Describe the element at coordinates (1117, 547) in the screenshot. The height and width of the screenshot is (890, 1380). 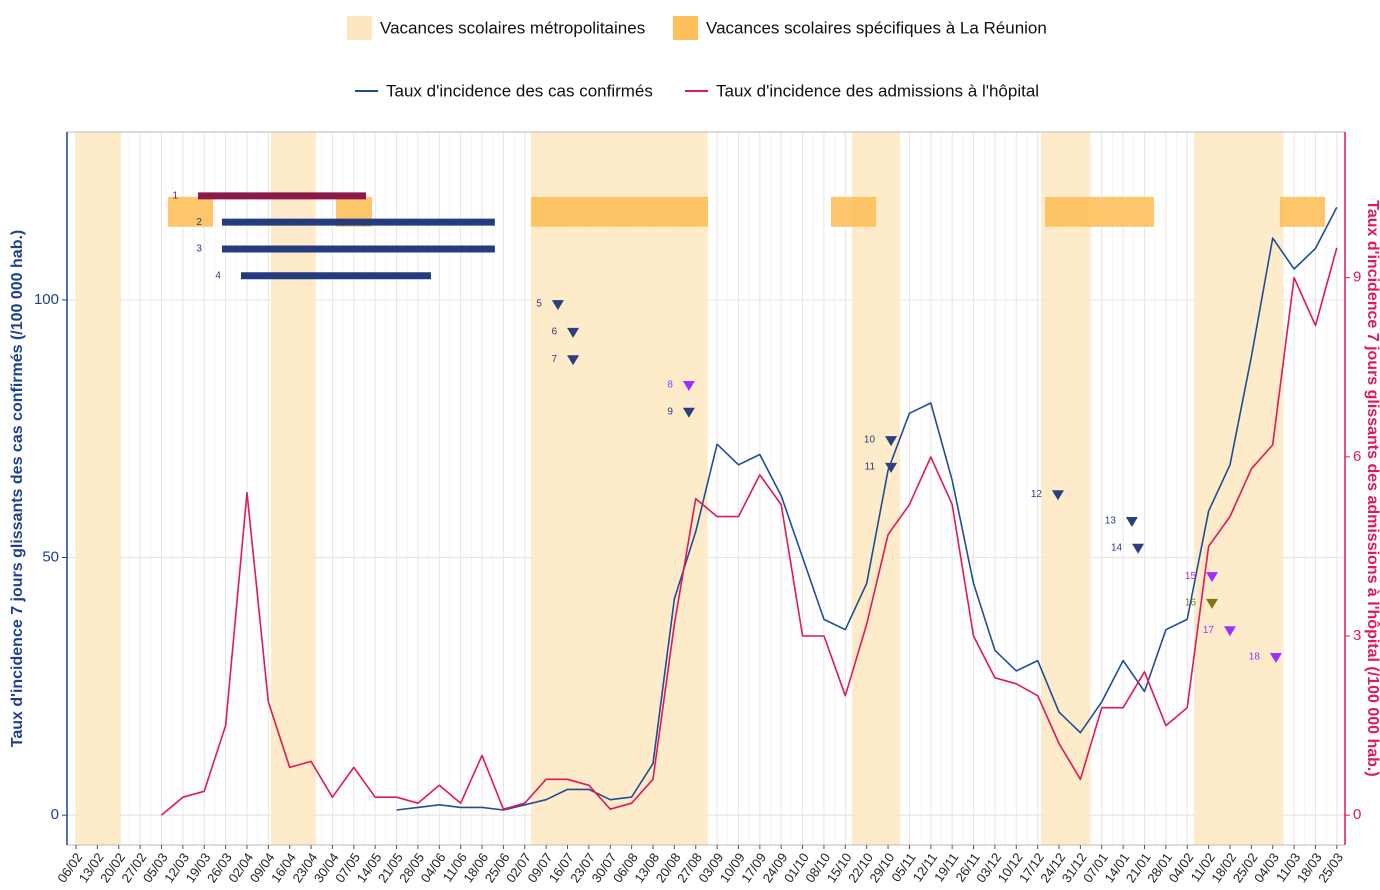
I see `event-label: 14` at that location.